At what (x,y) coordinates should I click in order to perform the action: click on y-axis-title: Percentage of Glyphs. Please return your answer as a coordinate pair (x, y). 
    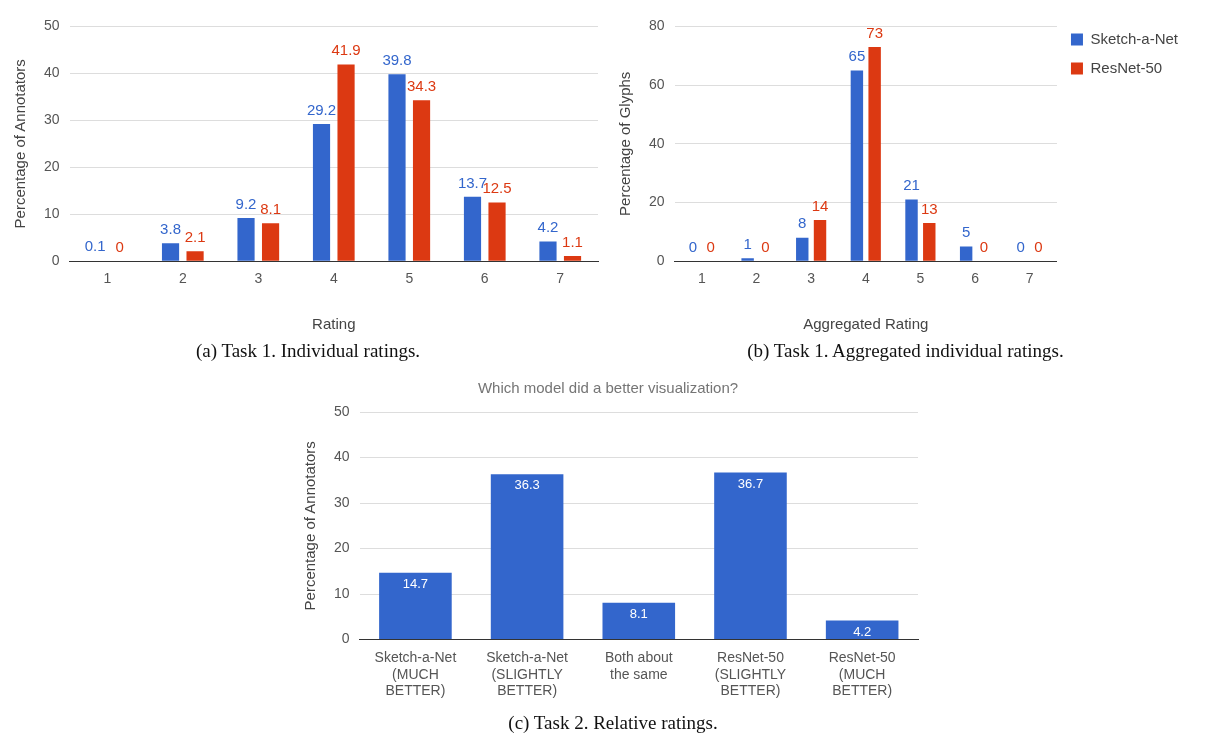
    Looking at the image, I should click on (625, 143).